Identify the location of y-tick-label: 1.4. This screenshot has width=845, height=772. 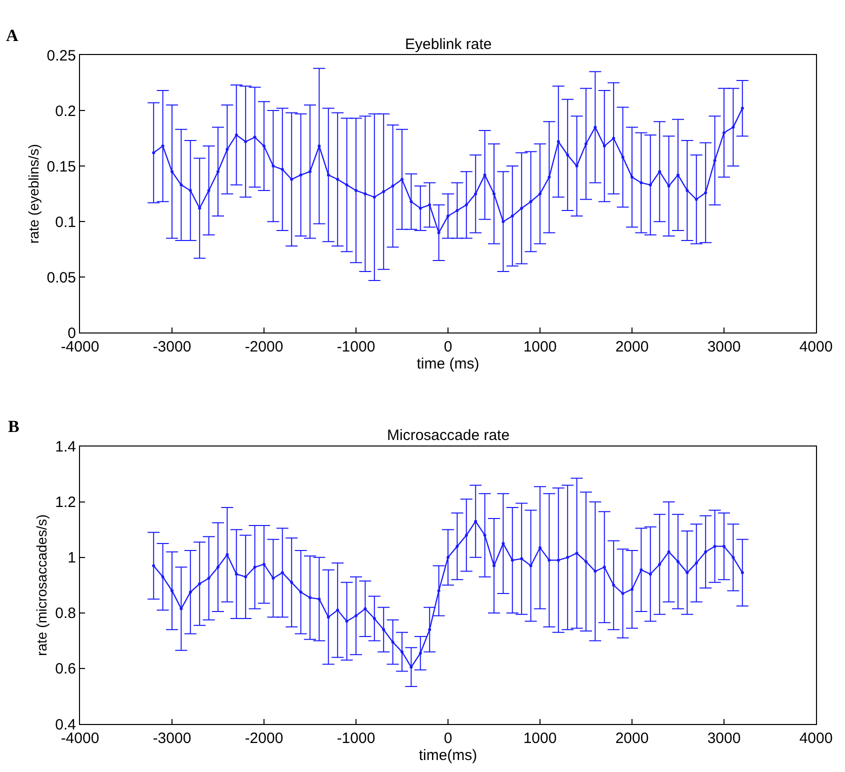
(65, 447).